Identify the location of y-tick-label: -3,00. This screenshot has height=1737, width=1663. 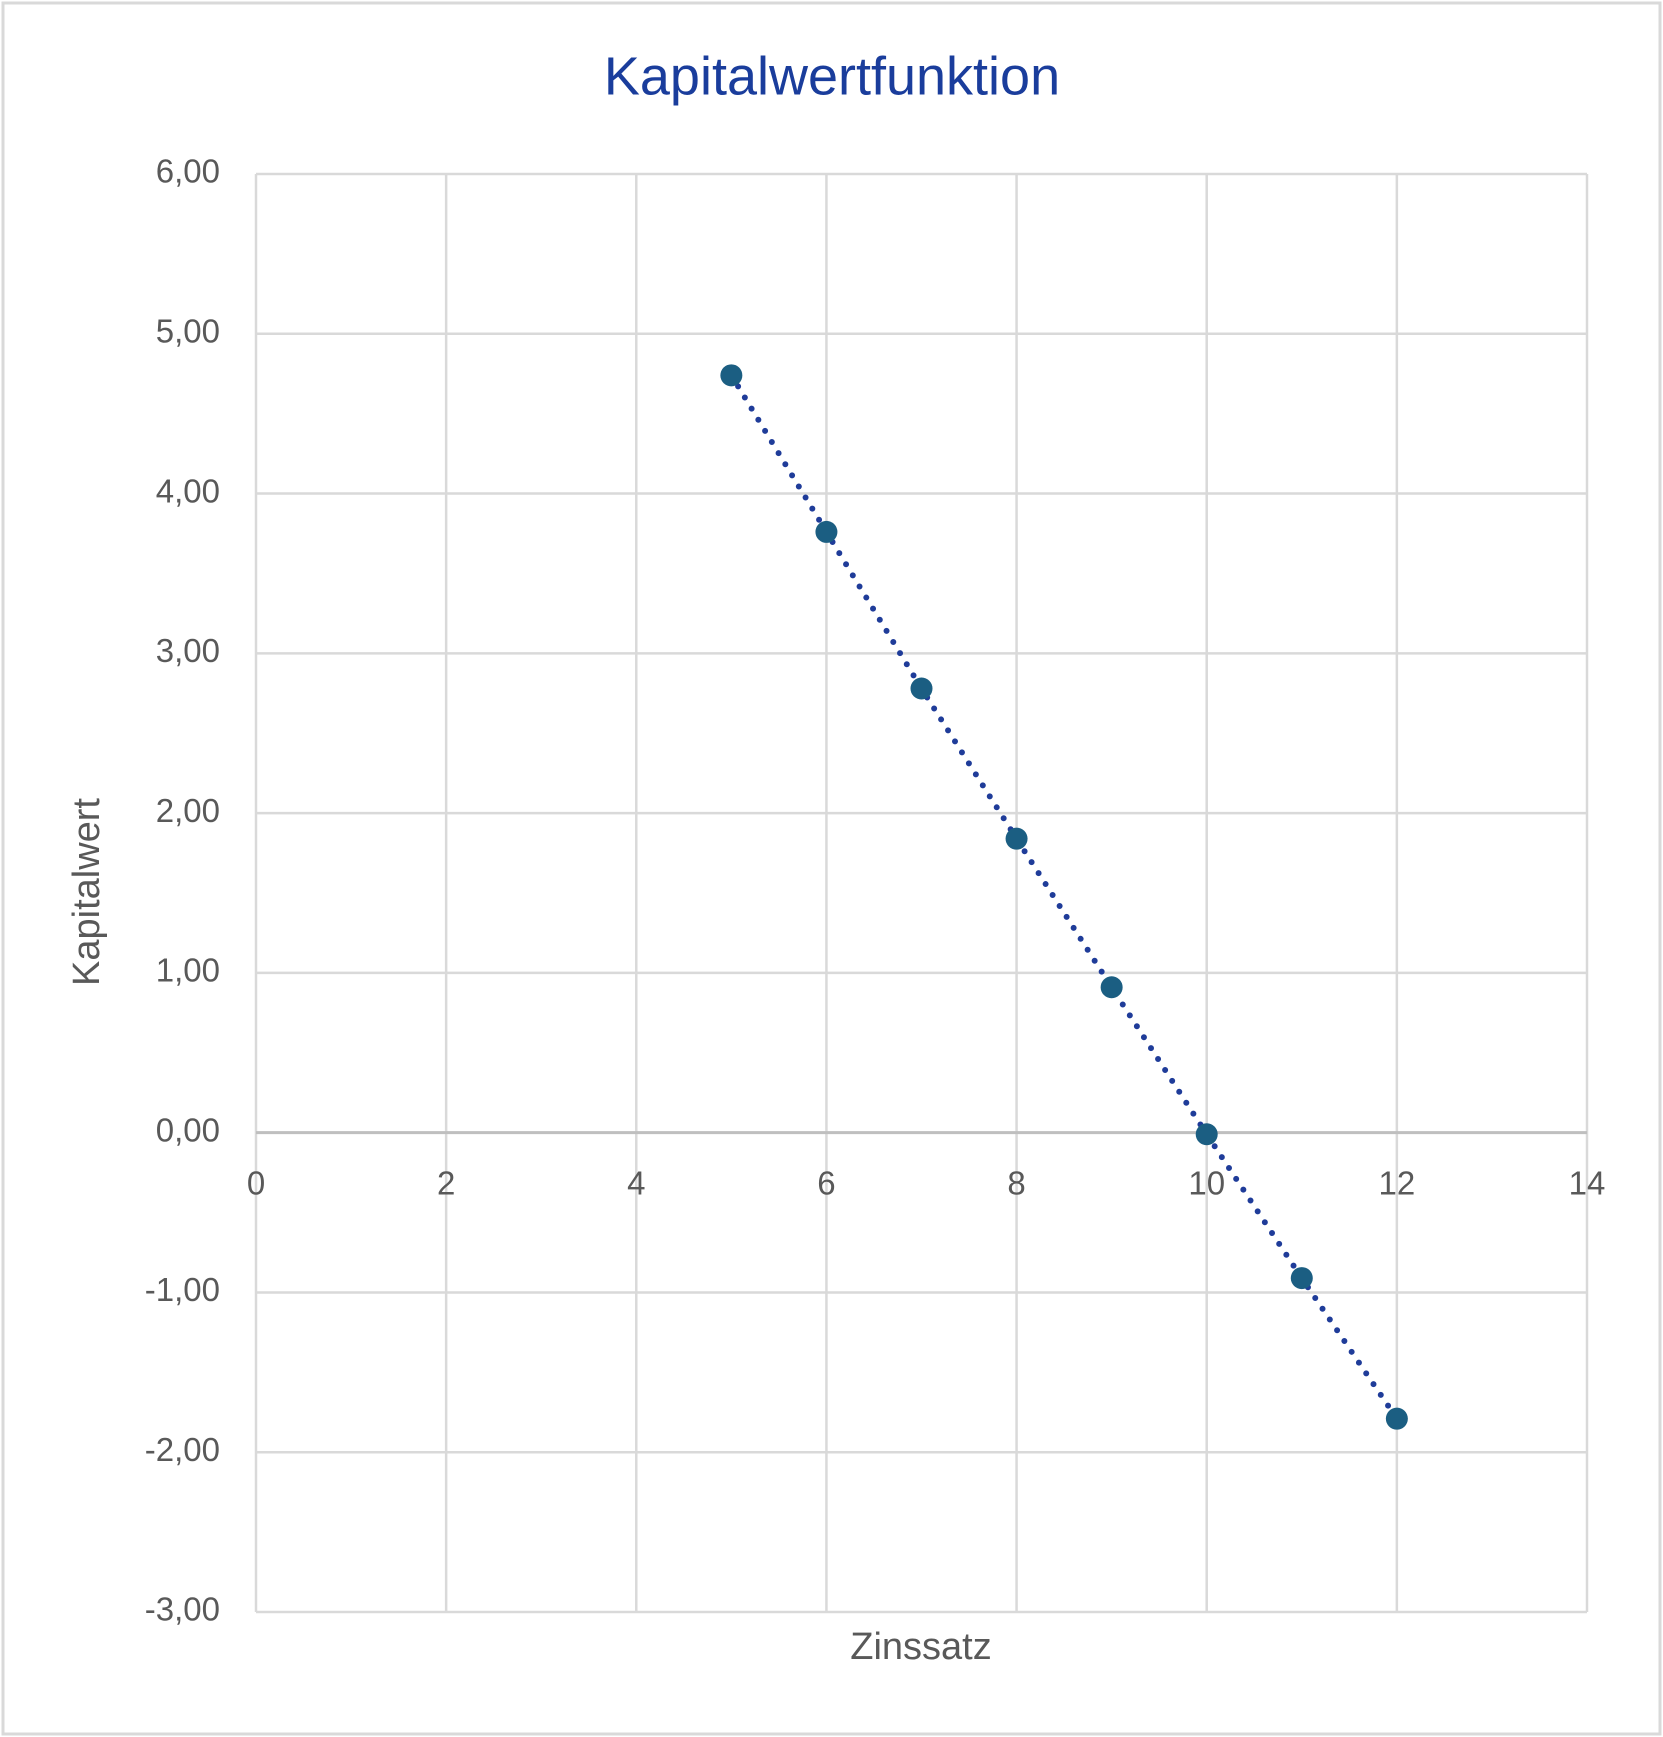
(182, 1609).